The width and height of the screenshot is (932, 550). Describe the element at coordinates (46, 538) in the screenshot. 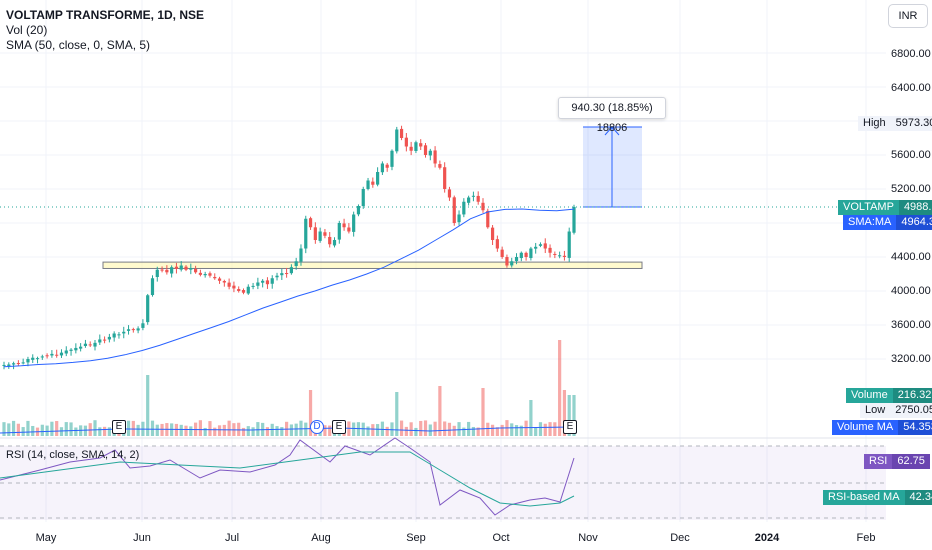

I see `time-axis-label: May` at that location.